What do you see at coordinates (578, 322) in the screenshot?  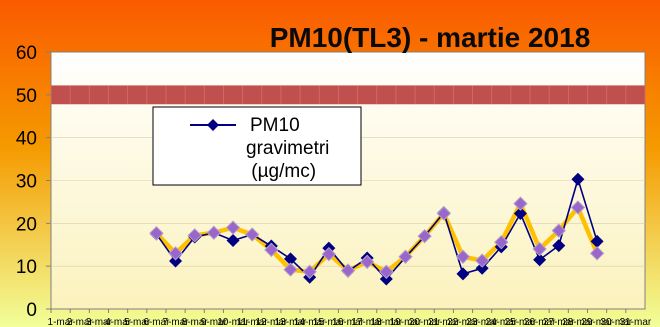 I see `x-tick-label: 28-mar` at bounding box center [578, 322].